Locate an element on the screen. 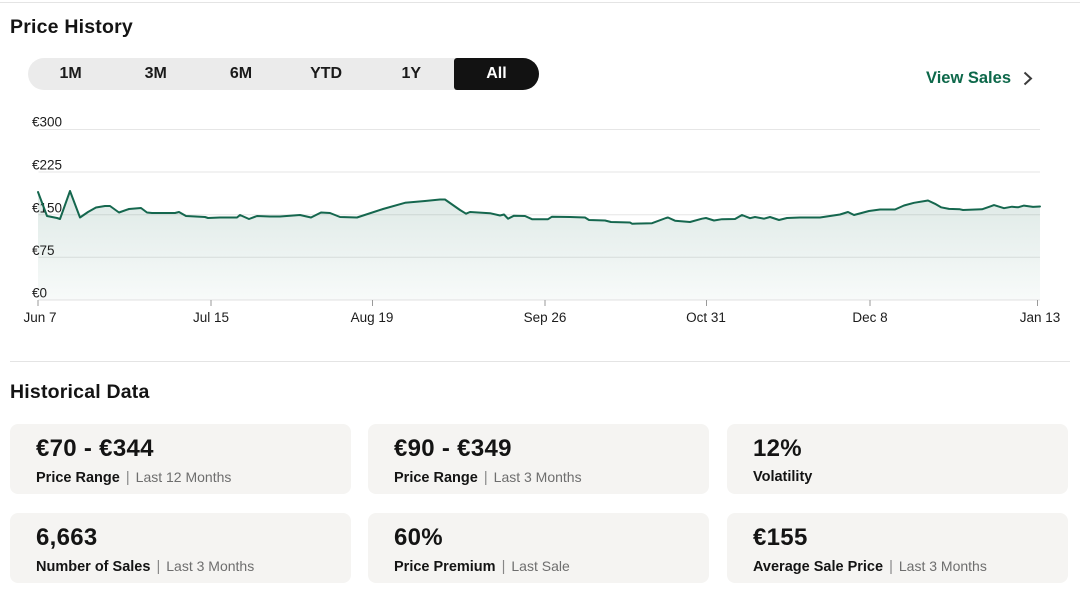 This screenshot has height=594, width=1080. svg-text: €300 is located at coordinates (47, 121).